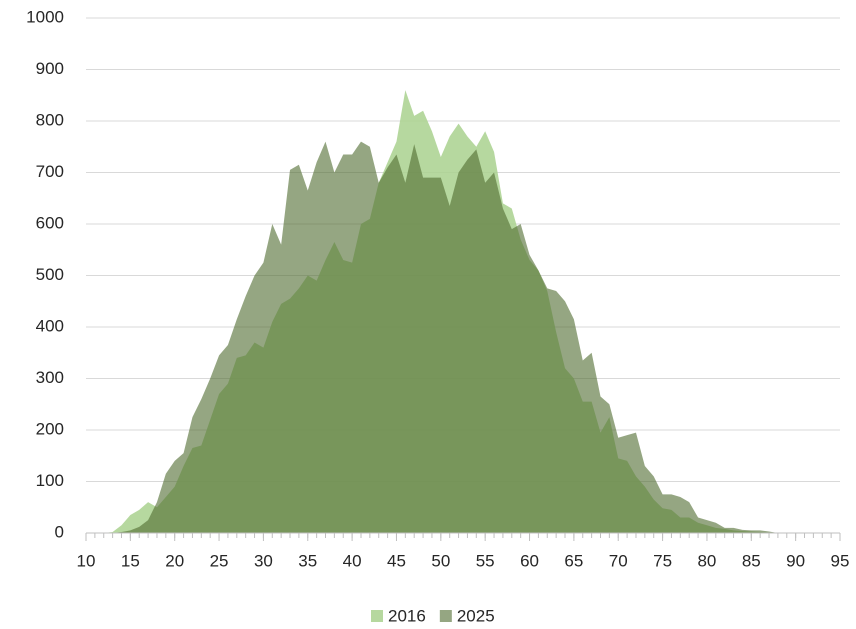  What do you see at coordinates (485, 560) in the screenshot?
I see `x-tick-label: 55` at bounding box center [485, 560].